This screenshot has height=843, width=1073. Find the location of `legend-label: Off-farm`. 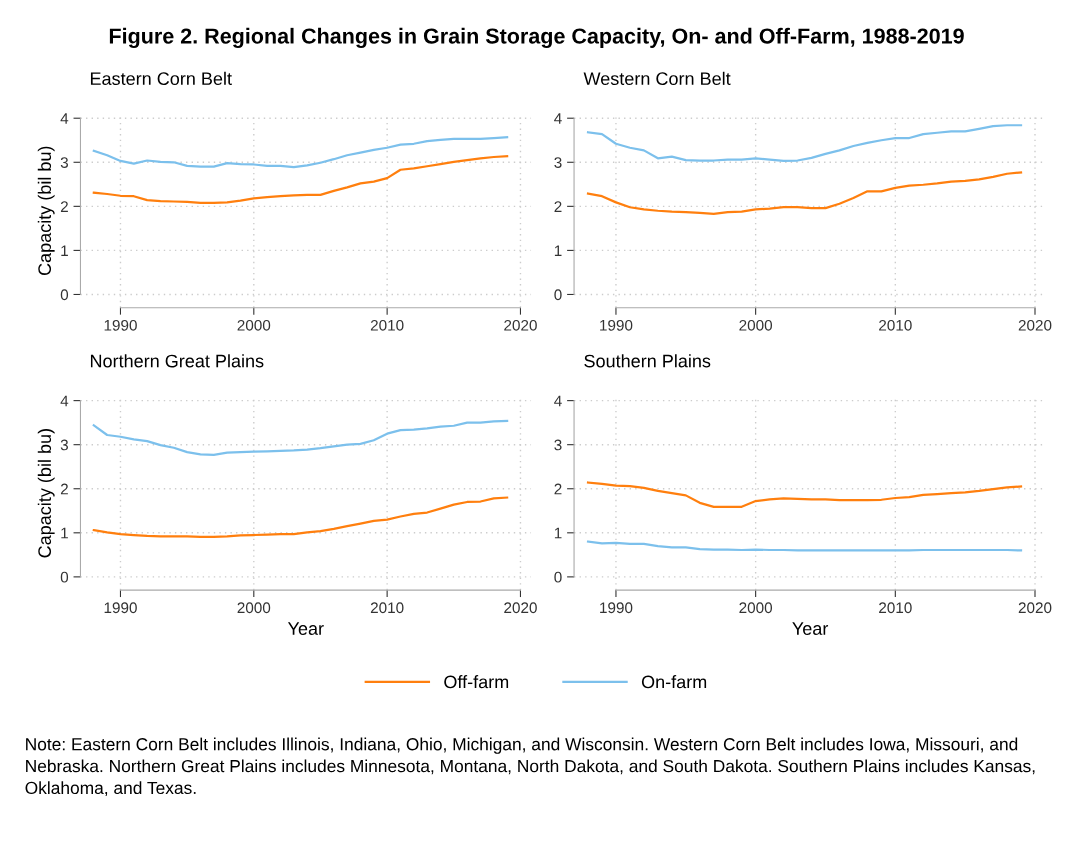

legend-label: Off-farm is located at coordinates (476, 682).